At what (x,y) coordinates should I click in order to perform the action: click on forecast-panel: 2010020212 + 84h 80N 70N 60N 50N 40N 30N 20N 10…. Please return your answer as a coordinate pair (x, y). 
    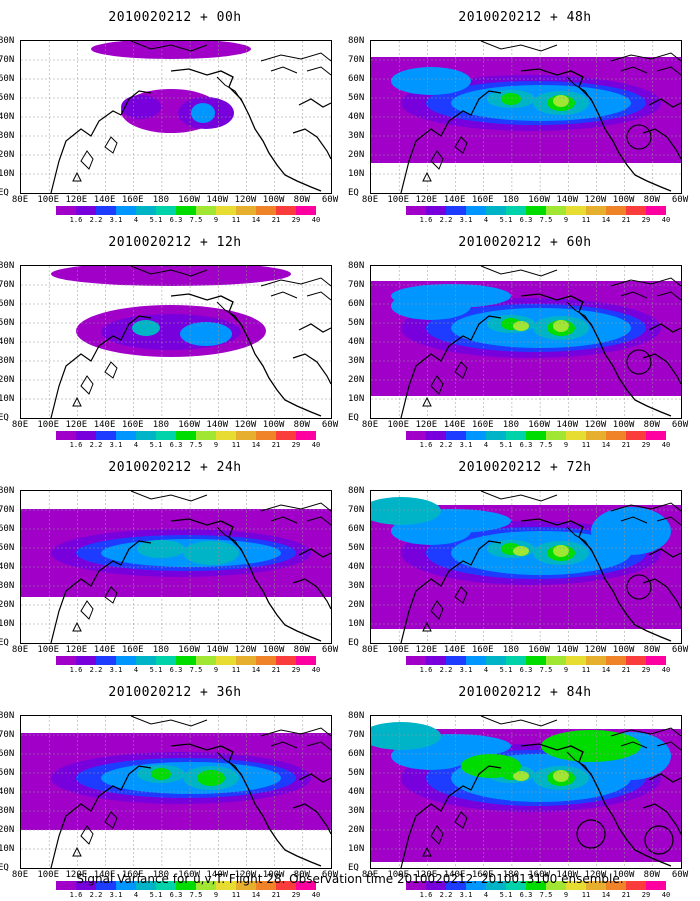
    Looking at the image, I should click on (524, 787).